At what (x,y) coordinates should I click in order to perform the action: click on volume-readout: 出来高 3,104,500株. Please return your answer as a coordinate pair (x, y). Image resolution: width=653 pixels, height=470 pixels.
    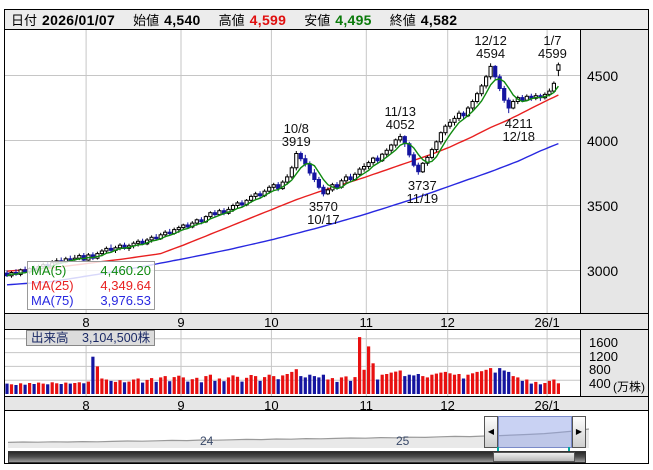
    Looking at the image, I should click on (91, 338).